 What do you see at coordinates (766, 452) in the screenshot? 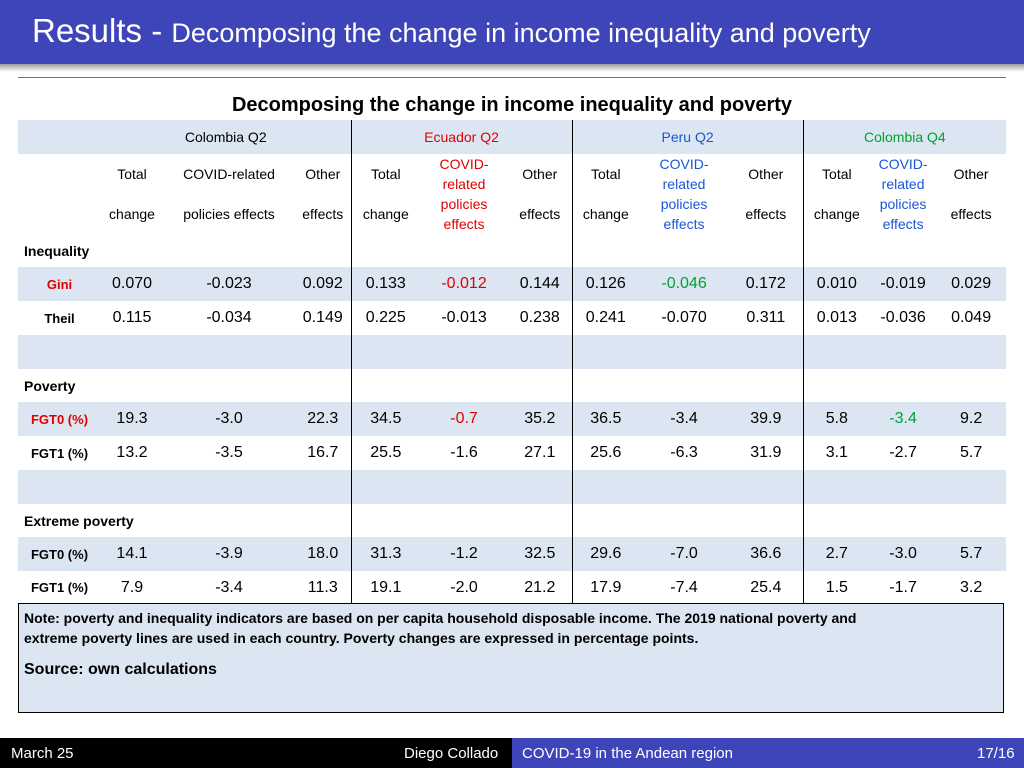
I see `cell: 31.9` at bounding box center [766, 452].